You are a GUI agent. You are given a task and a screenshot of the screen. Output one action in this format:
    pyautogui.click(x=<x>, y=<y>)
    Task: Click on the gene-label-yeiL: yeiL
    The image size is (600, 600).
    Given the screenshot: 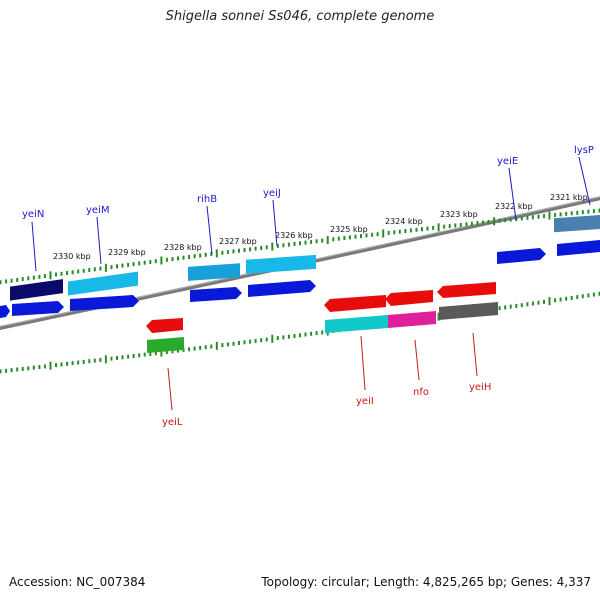 What is the action you would take?
    pyautogui.click(x=172, y=422)
    